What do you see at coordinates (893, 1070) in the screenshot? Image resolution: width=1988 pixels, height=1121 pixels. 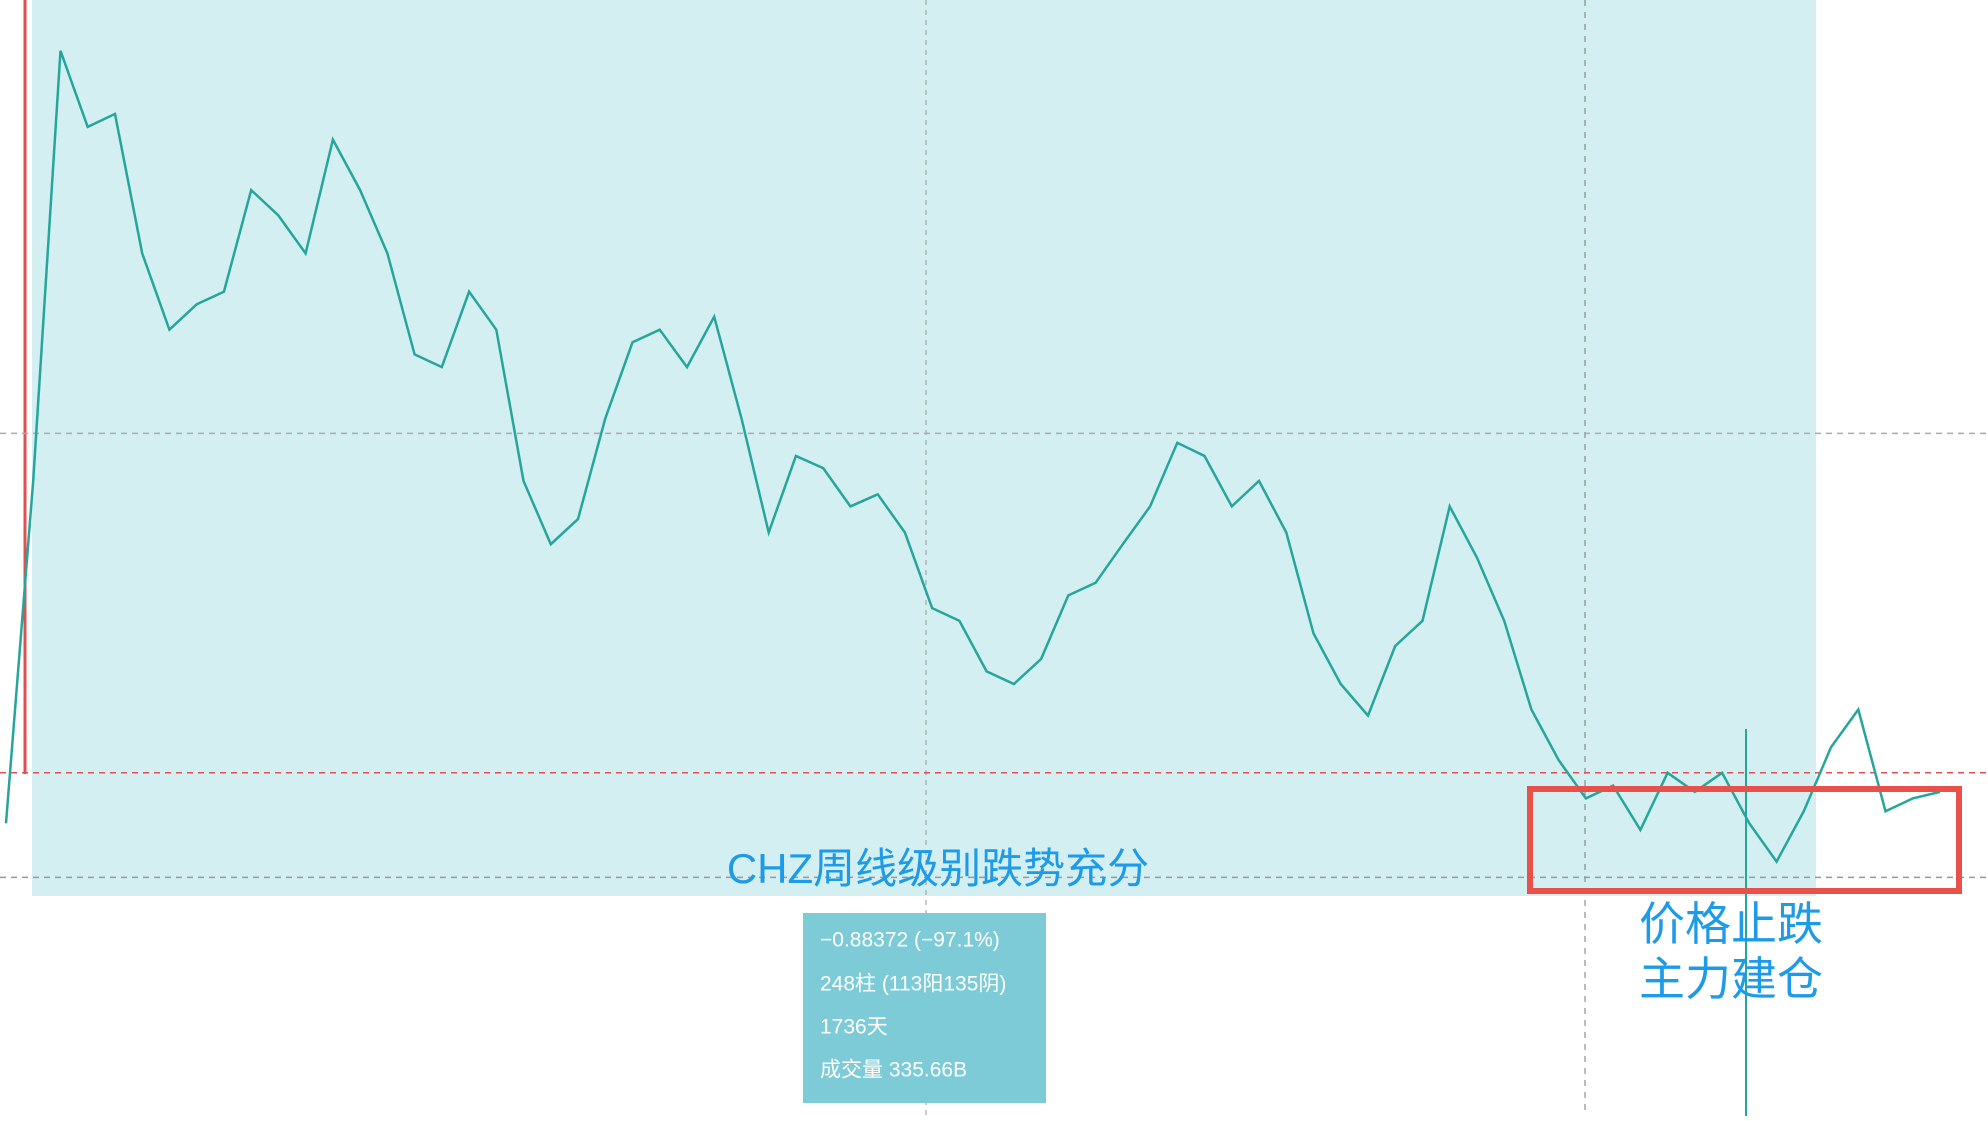 I see `measure-text: 成交量 335.66B` at bounding box center [893, 1070].